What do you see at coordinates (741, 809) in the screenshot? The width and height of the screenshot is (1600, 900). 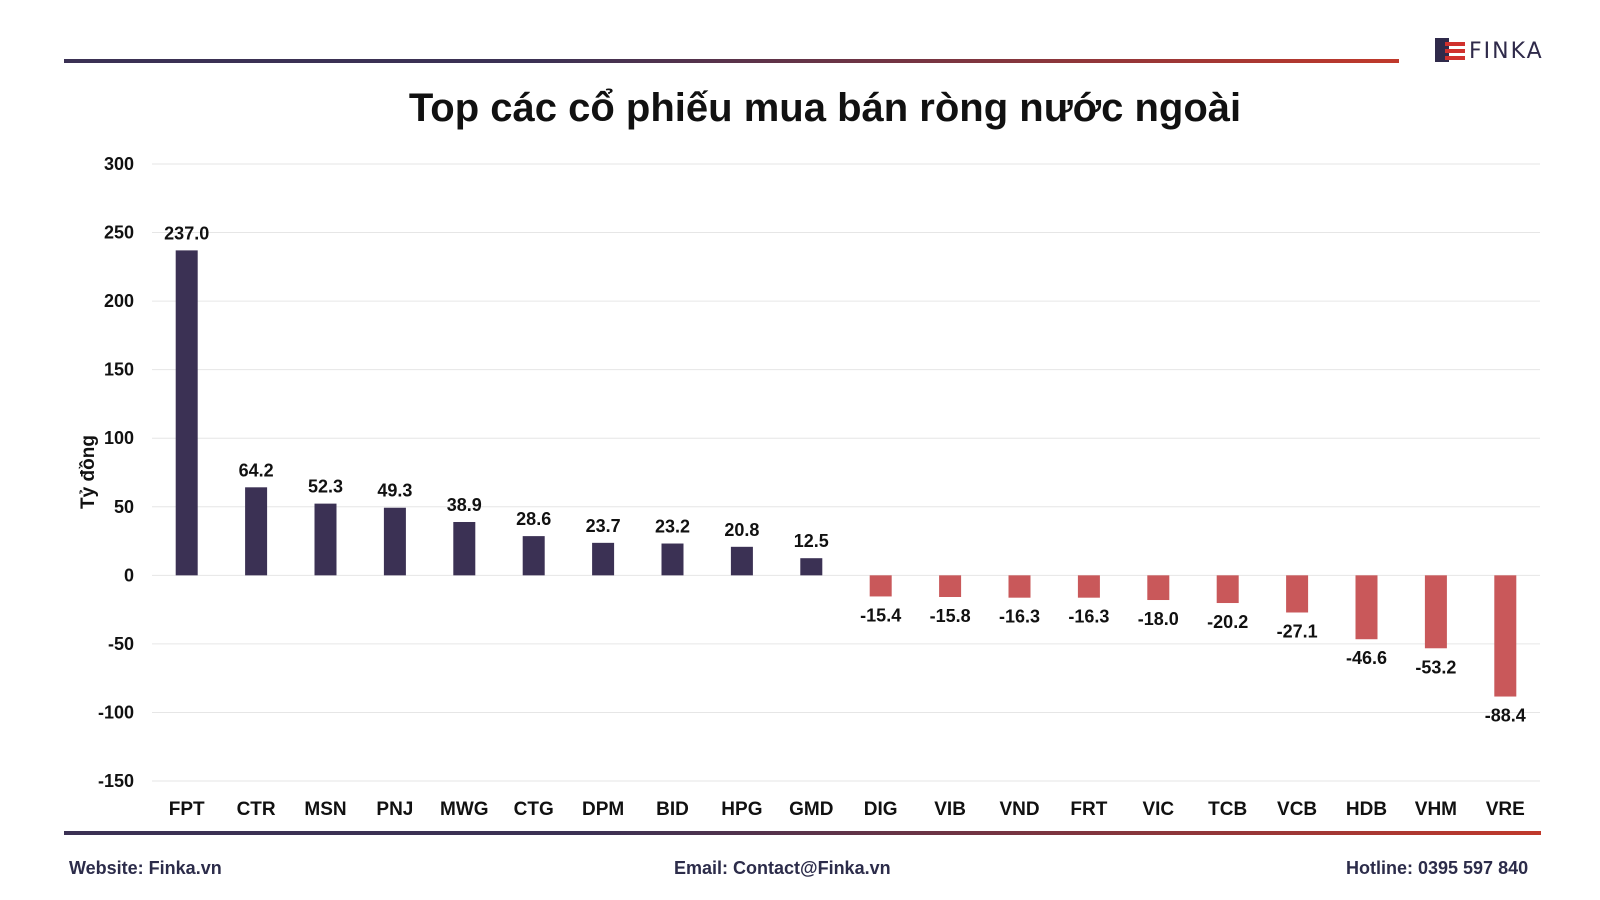 I see `x-tick-label: HPG` at bounding box center [741, 809].